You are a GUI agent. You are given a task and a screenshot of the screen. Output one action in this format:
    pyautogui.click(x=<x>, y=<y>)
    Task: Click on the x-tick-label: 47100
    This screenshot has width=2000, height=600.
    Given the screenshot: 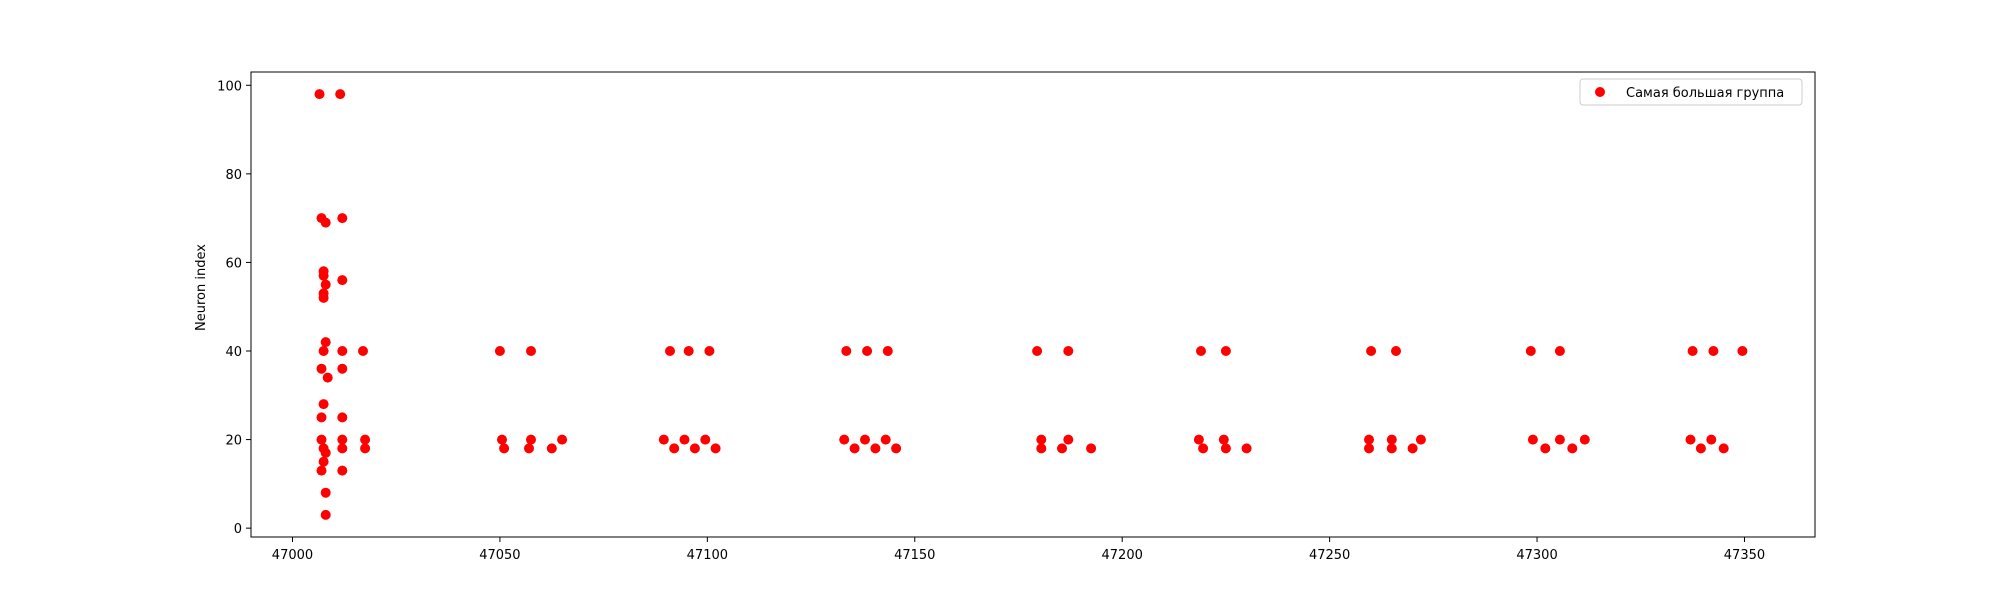 What is the action you would take?
    pyautogui.click(x=707, y=555)
    